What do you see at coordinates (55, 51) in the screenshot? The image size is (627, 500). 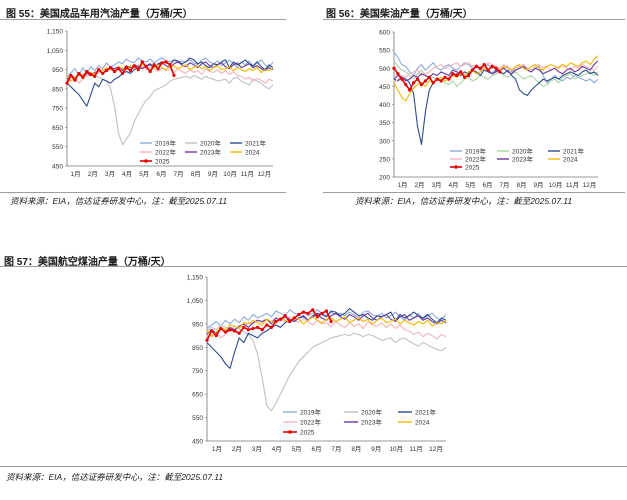 I see `y-tick-label: 1,050` at bounding box center [55, 51].